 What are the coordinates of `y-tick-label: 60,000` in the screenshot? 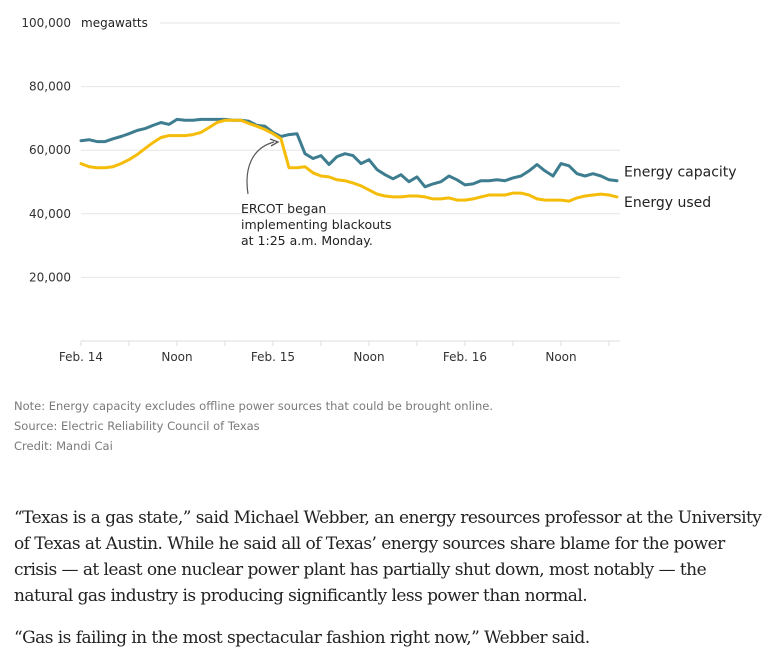 It's located at (50, 150).